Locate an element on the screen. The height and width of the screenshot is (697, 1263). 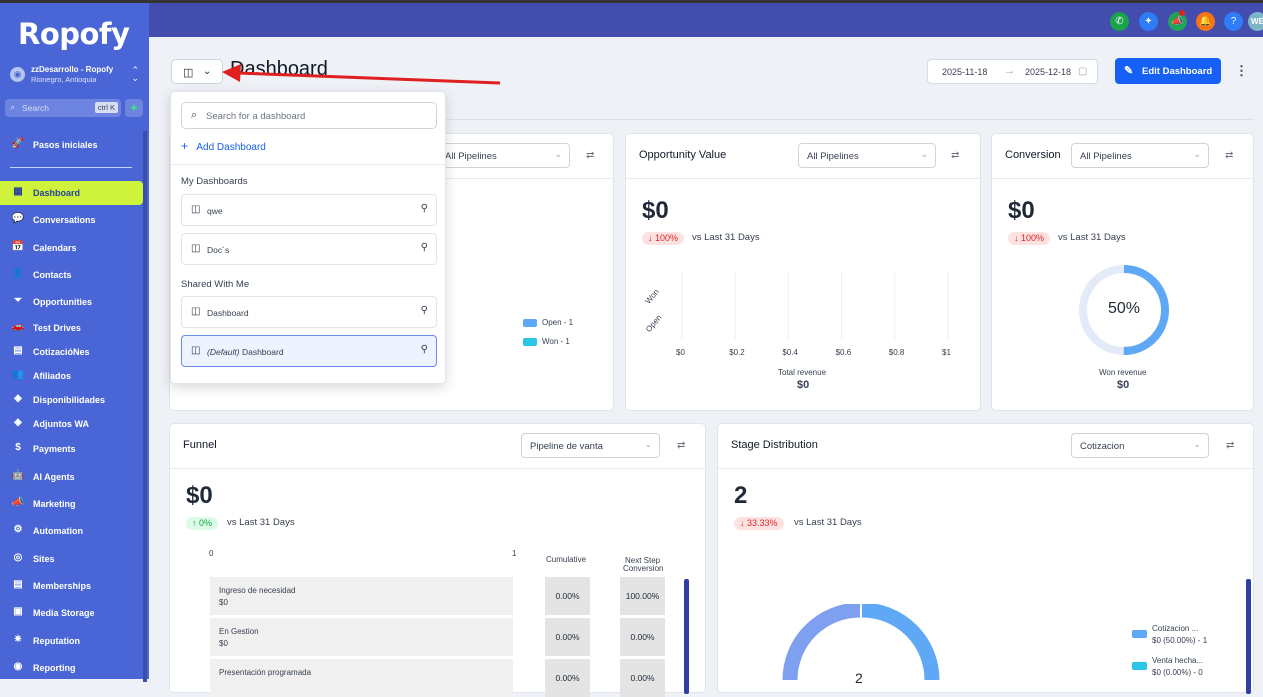
star-icon: ✷ is located at coordinates (18, 639).